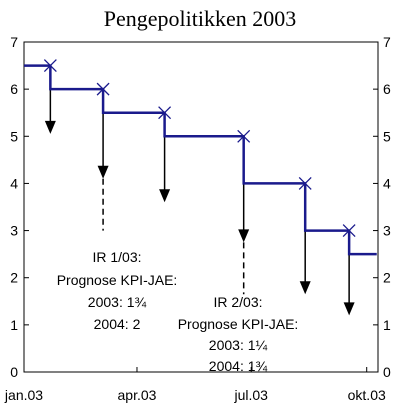 Image resolution: width=400 pixels, height=409 pixels. I want to click on x-axis: jan.03 apr.03 jul.03 okt.03, so click(195, 385).